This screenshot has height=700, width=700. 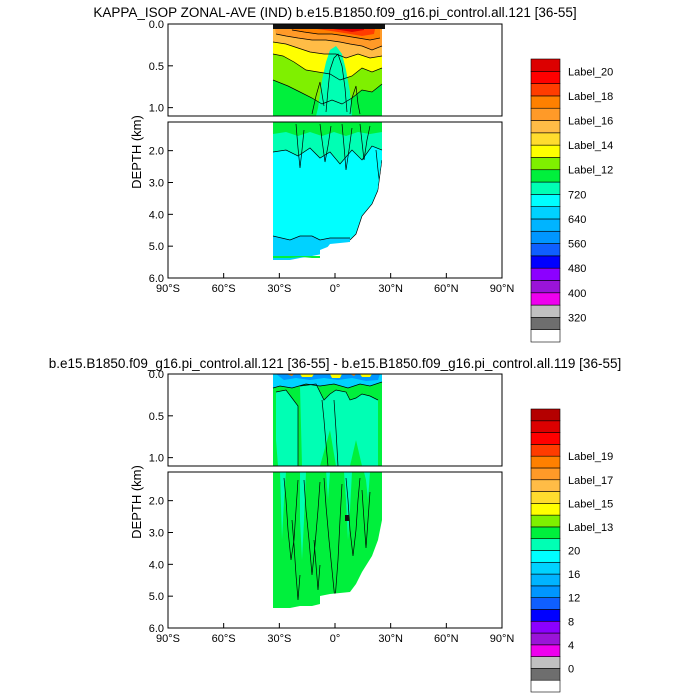 I want to click on field-cyan-mid, so click(x=339, y=425).